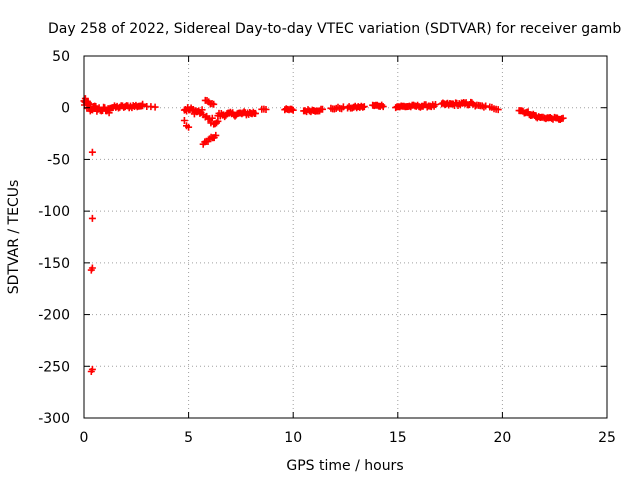 This screenshot has width=640, height=480. What do you see at coordinates (54, 238) in the screenshot?
I see `y-tick-labels: 50 0 -50 -100 -150 -200 -250 -300` at bounding box center [54, 238].